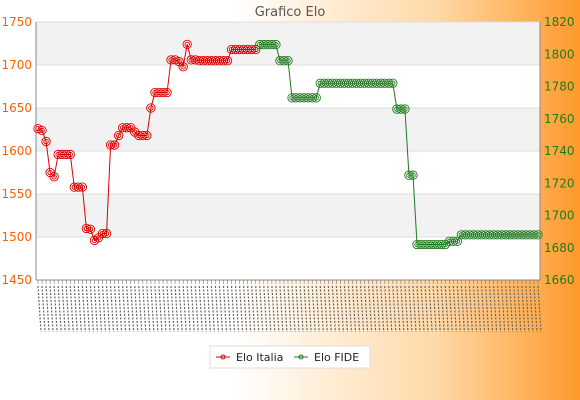  What do you see at coordinates (290, 12) in the screenshot?
I see `chart-title: Grafico Elo` at bounding box center [290, 12].